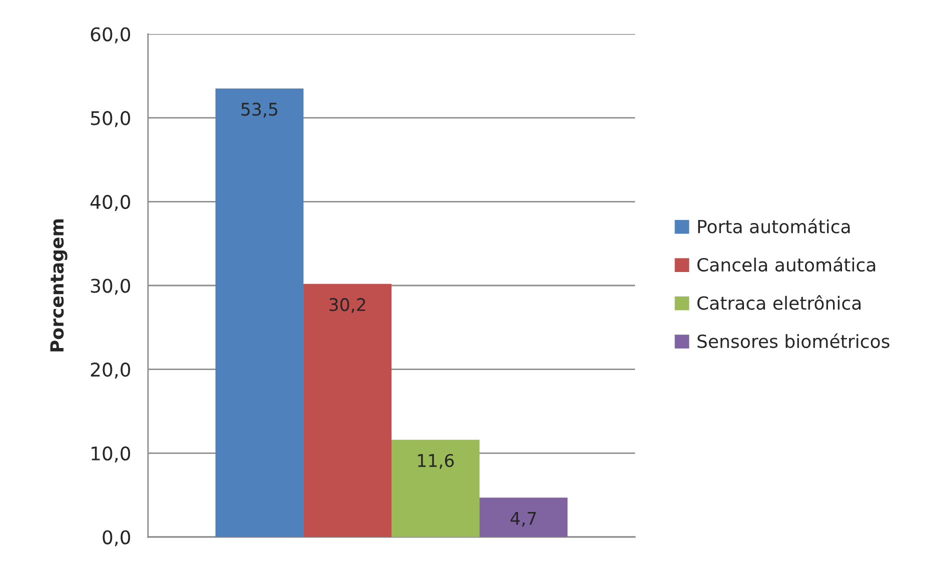 The image size is (938, 561). Describe the element at coordinates (436, 461) in the screenshot. I see `data-label: 11,6` at that location.